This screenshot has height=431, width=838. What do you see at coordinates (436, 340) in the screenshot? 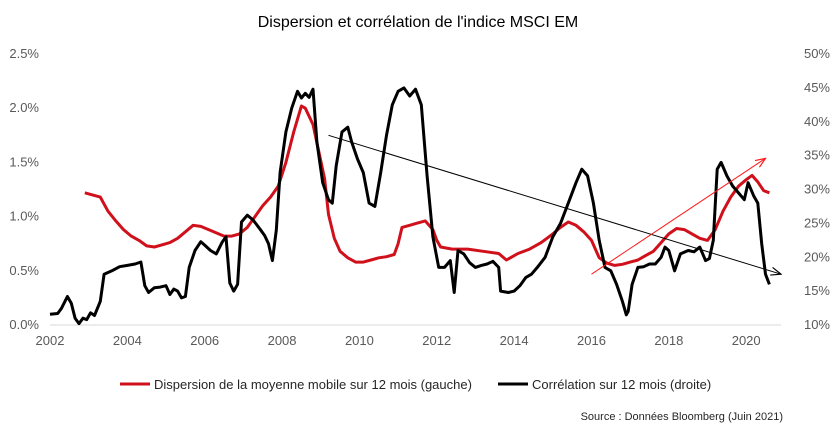
I see `x-tick-label: 2012` at bounding box center [436, 340].